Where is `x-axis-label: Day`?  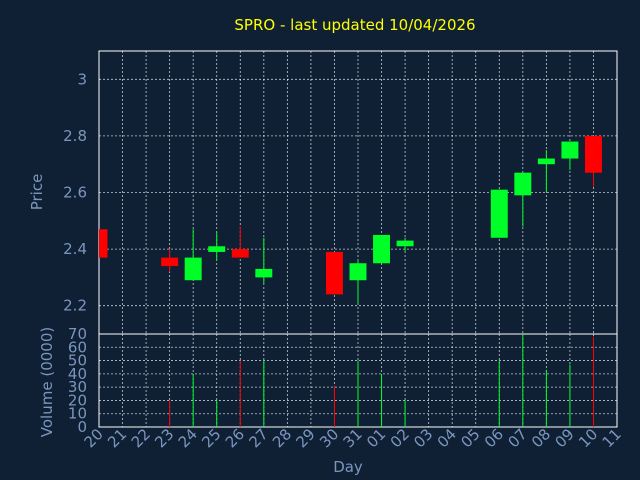
x-axis-label: Day is located at coordinates (348, 467).